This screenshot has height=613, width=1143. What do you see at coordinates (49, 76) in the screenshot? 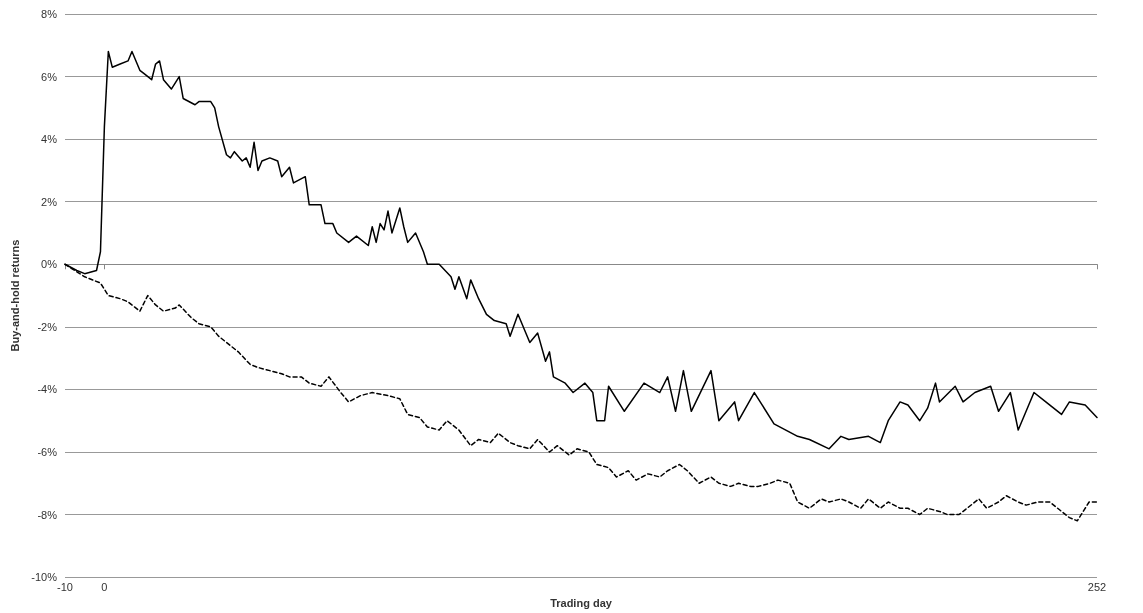
I see `y-tick-label: 6%` at bounding box center [49, 76].